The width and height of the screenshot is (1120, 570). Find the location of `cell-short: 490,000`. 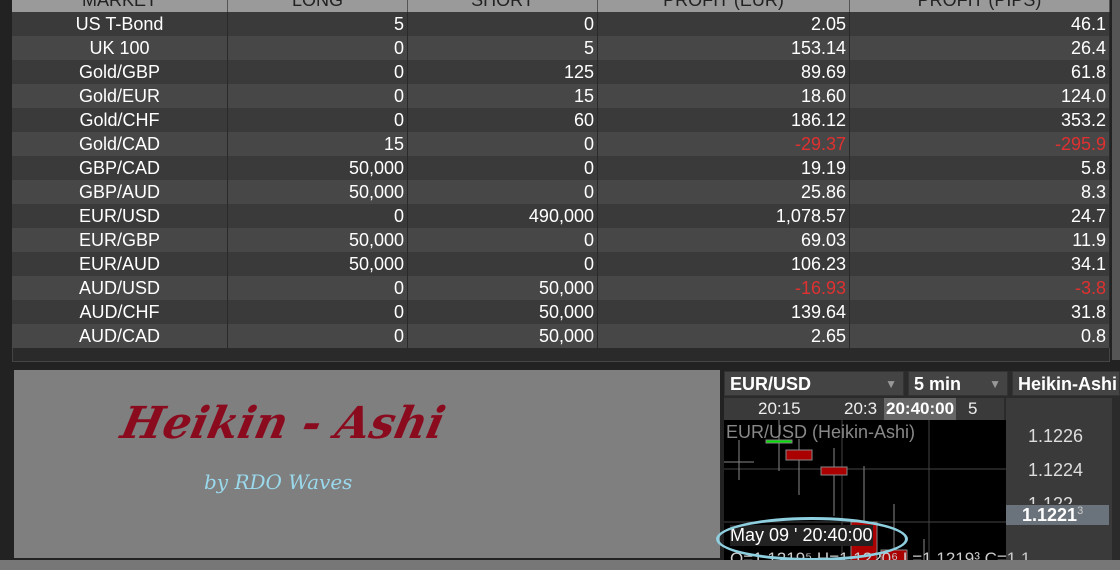

cell-short: 490,000 is located at coordinates (503, 216).